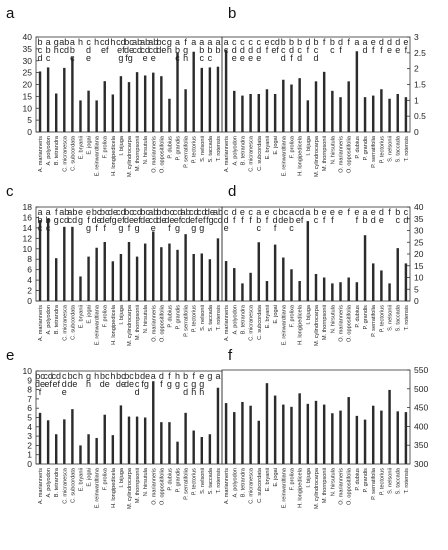  What do you see at coordinates (129, 380) in the screenshot?
I see `significance-letters: bc de` at bounding box center [129, 380].